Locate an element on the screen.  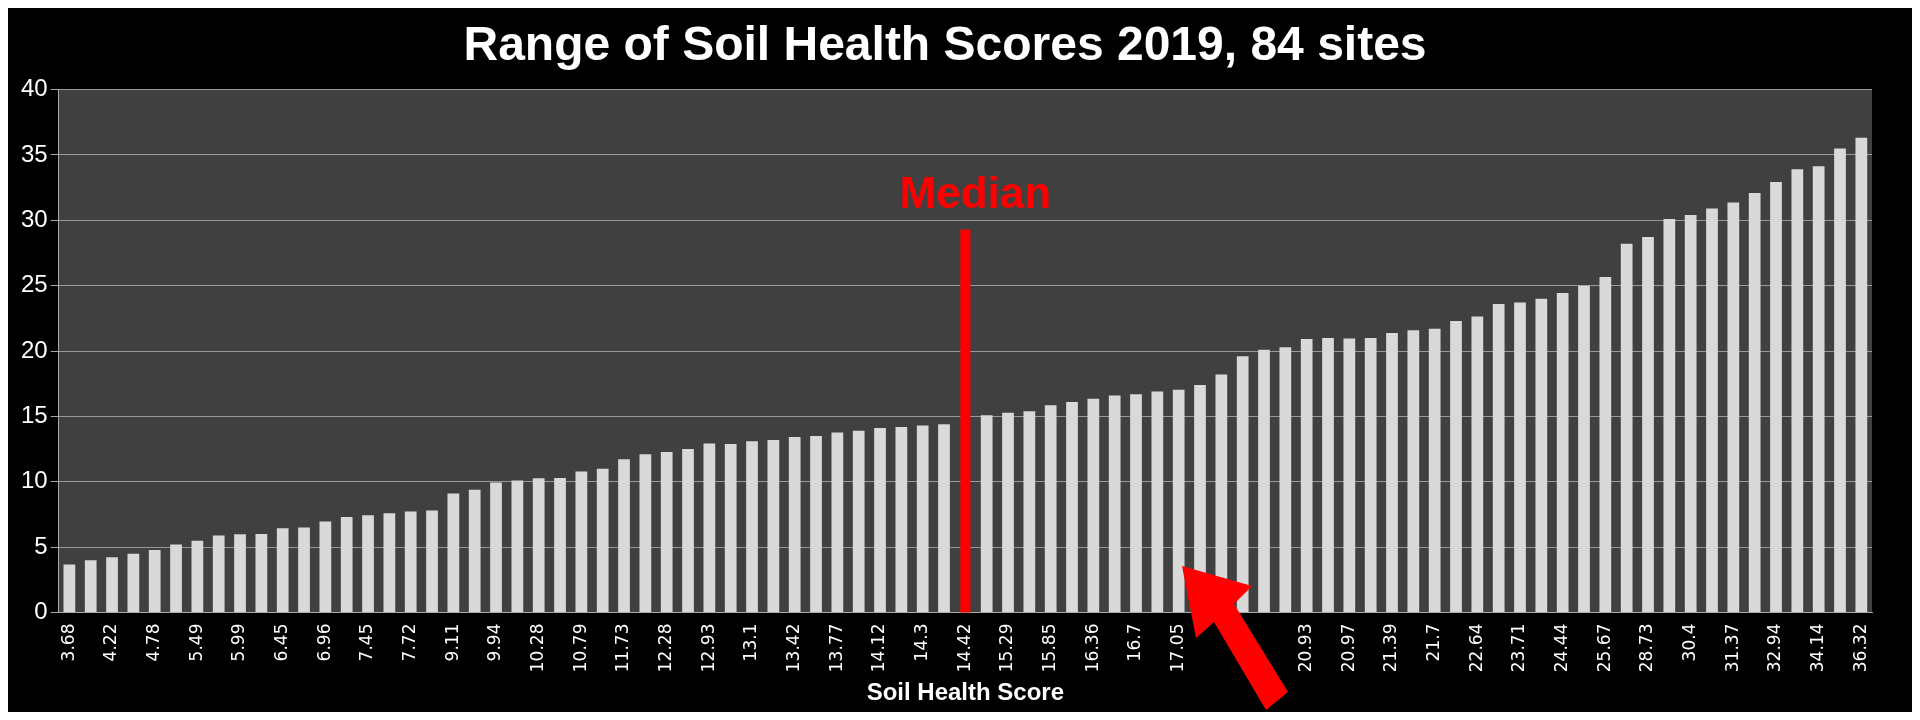
y-tick-label: 30 is located at coordinates (34, 218).